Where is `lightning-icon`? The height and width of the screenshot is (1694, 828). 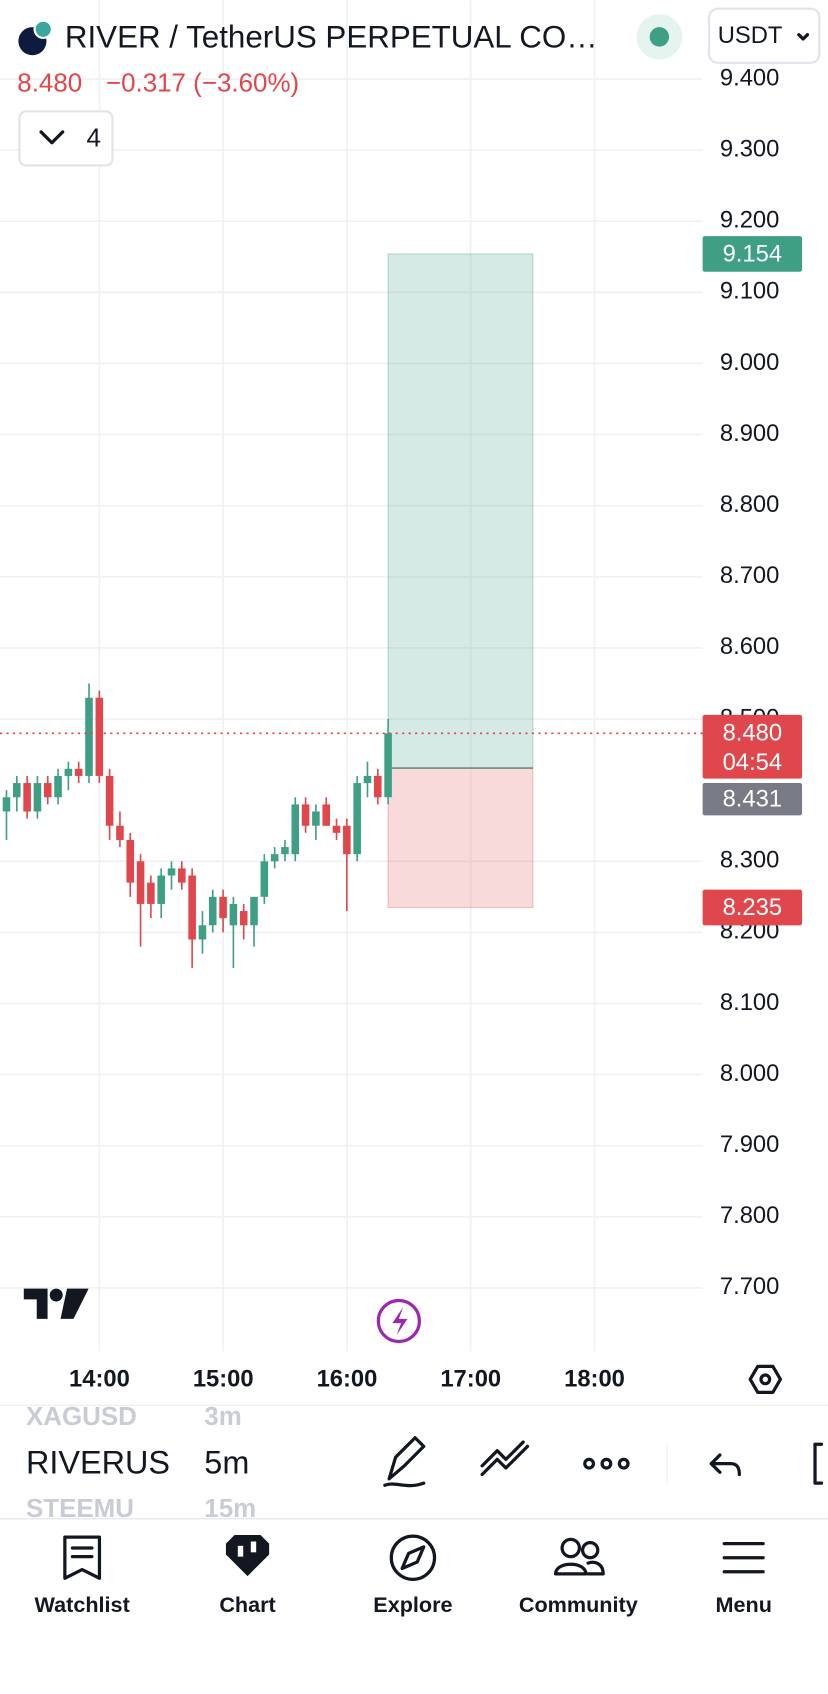 lightning-icon is located at coordinates (400, 1321).